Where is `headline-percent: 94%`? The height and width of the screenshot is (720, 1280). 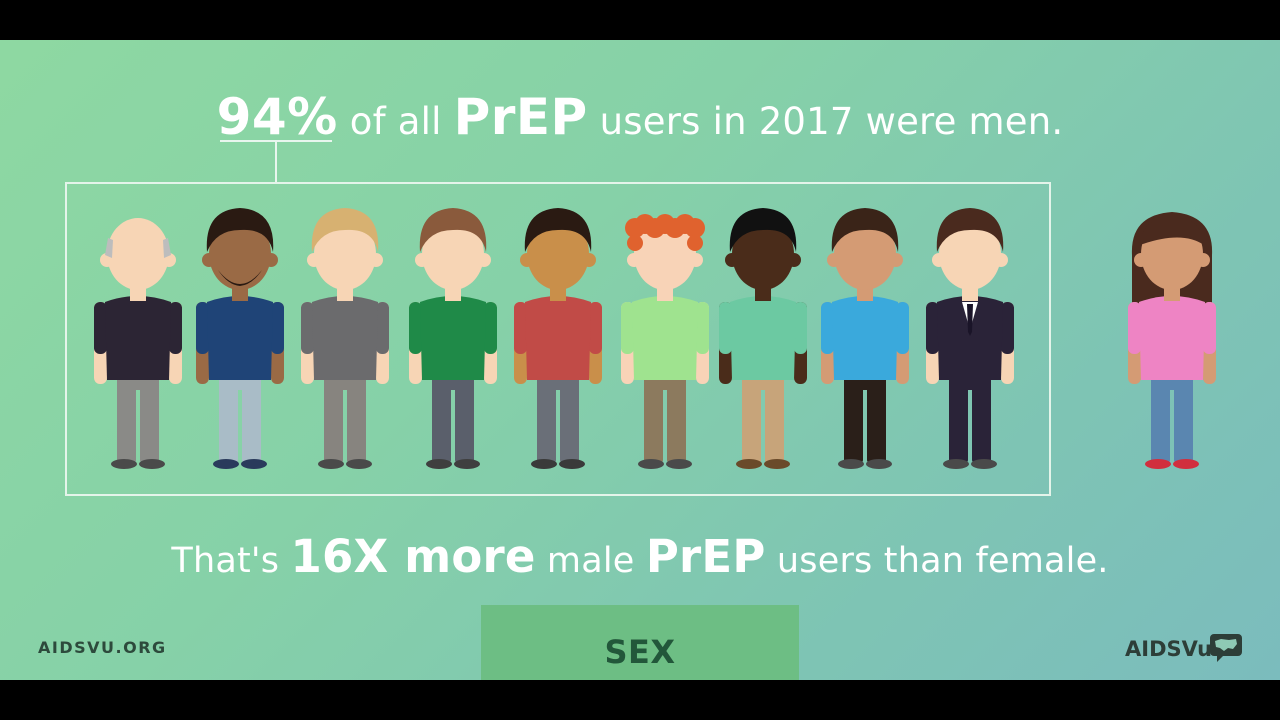 headline-percent: 94% is located at coordinates (277, 117).